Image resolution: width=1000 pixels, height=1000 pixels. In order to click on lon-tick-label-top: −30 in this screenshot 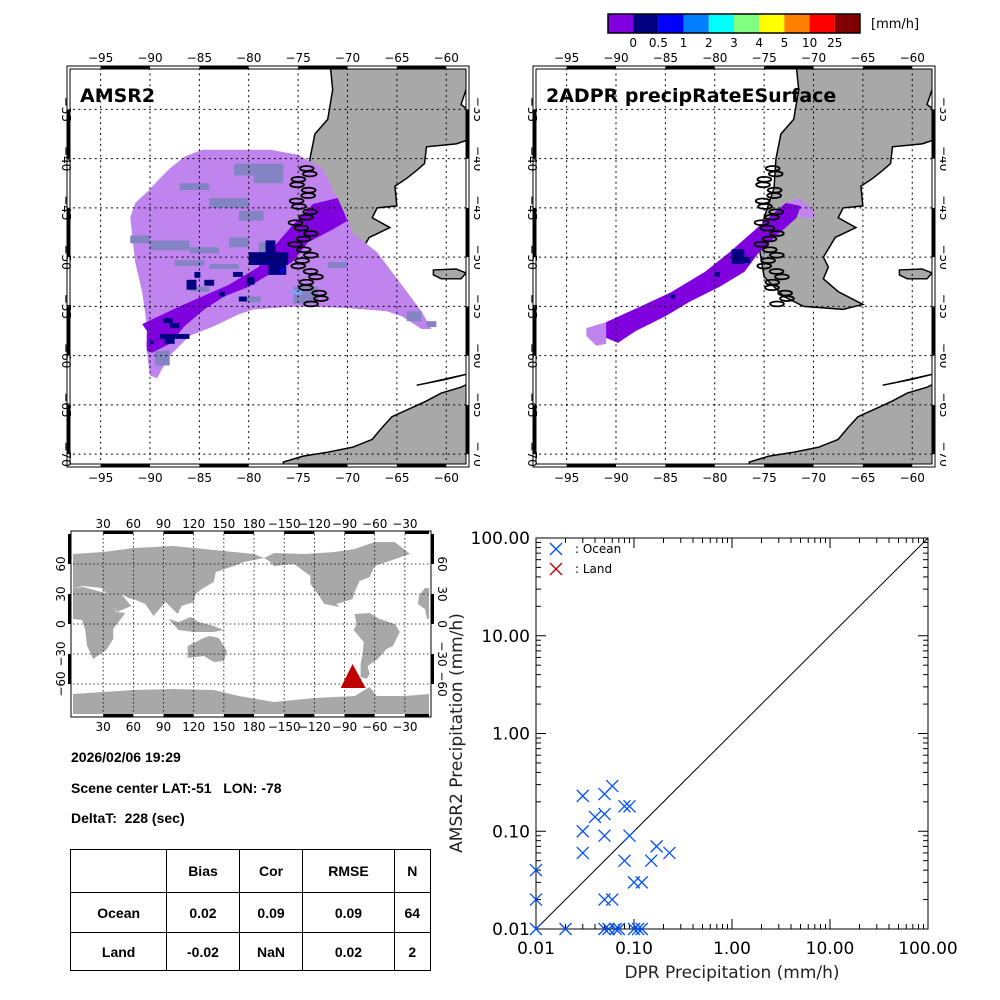, I will do `click(404, 524)`.